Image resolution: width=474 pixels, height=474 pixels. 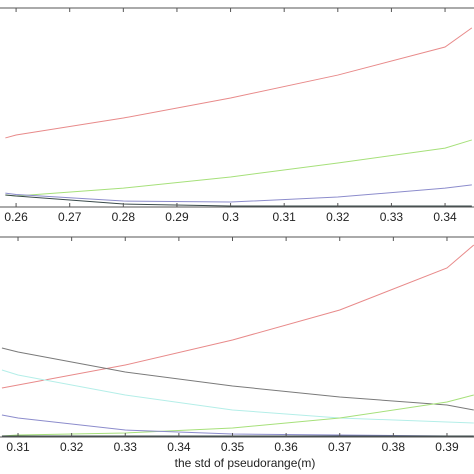 What do you see at coordinates (124, 217) in the screenshot?
I see `x-tick-label: 0.28` at bounding box center [124, 217].